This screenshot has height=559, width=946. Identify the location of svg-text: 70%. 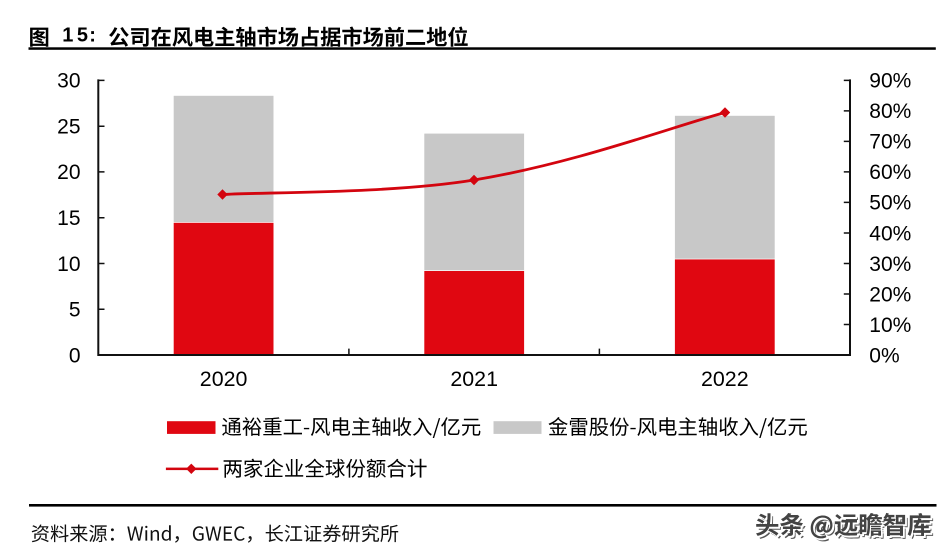
(890, 142).